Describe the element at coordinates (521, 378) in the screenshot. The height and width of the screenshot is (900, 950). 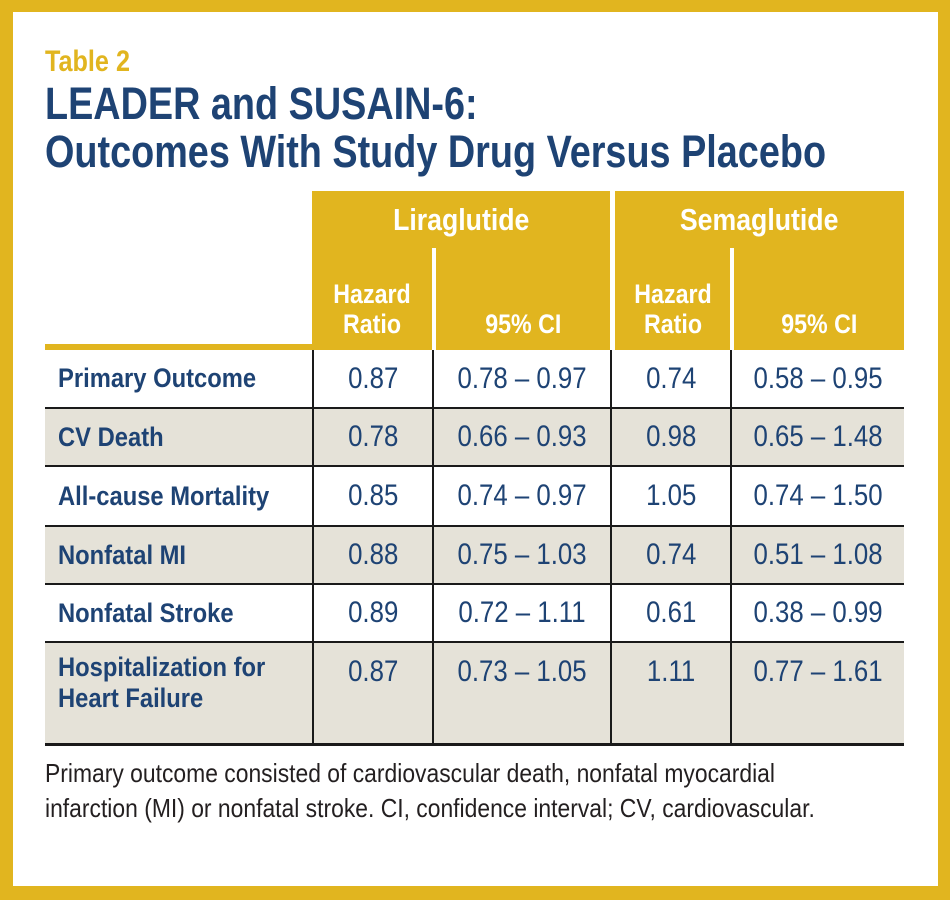
I see `ci-value: 0.78 – 0.97` at that location.